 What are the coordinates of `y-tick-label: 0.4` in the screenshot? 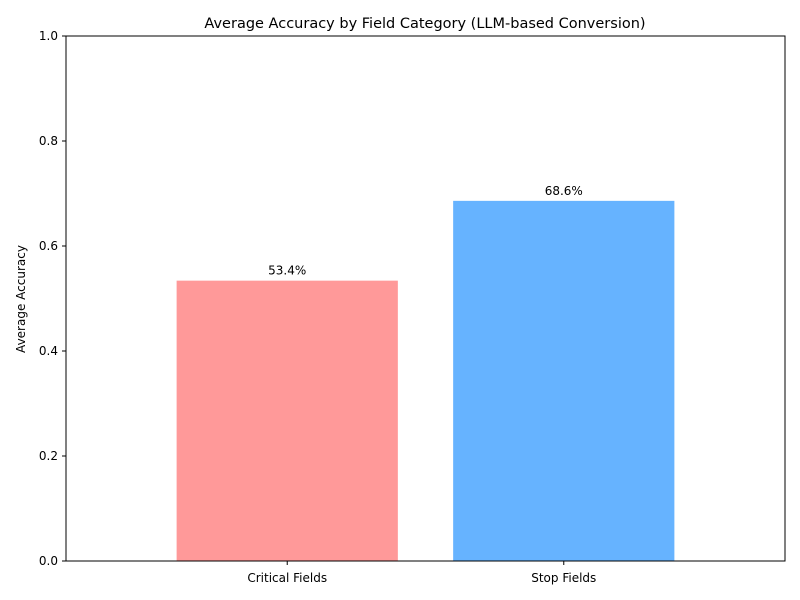 It's located at (48, 351).